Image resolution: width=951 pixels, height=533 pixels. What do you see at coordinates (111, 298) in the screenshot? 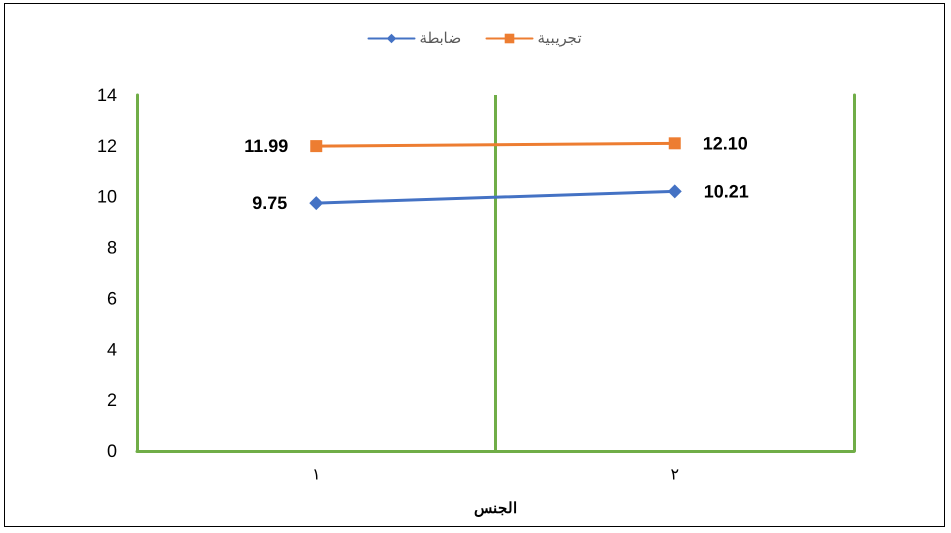
I see `y-tick-label: 6` at bounding box center [111, 298].